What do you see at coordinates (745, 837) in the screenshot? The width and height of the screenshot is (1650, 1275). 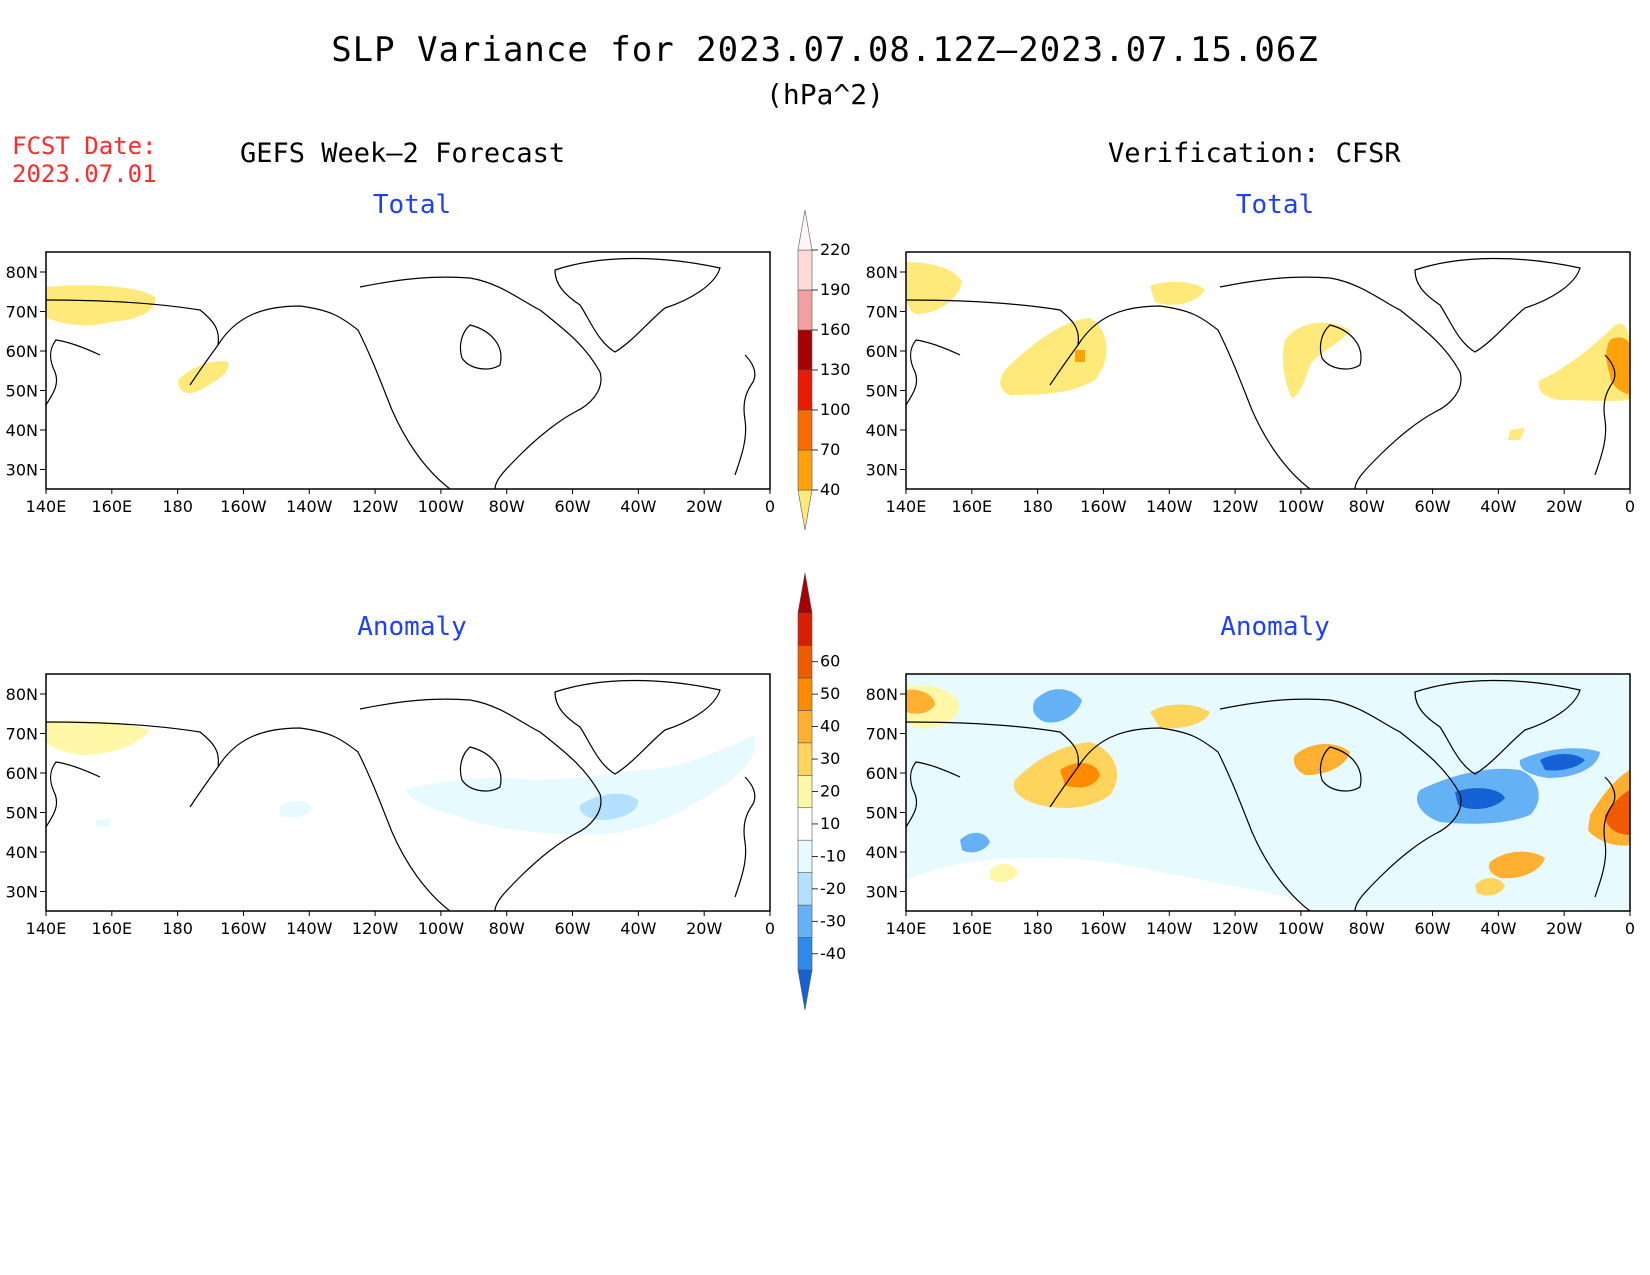 I see `coastline-europe` at bounding box center [745, 837].